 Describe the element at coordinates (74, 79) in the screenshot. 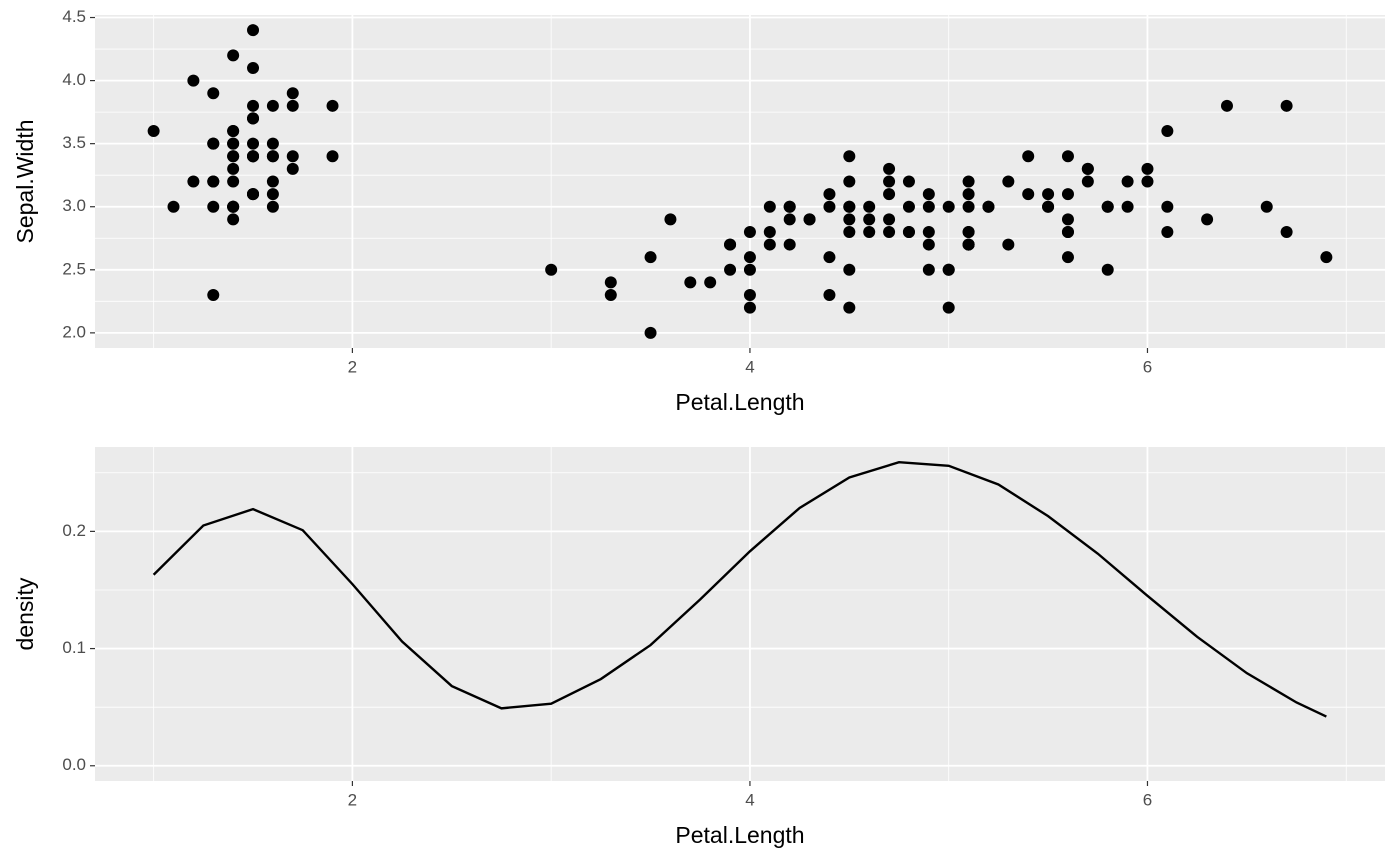

I see `y-tick-label: 4.0` at that location.